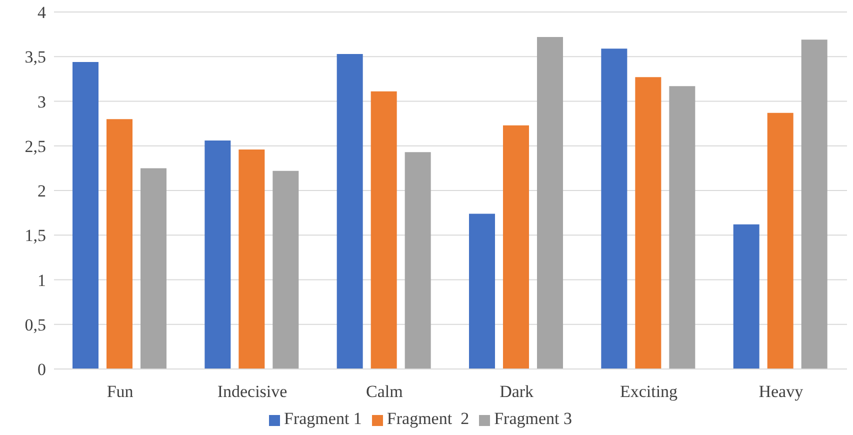  What do you see at coordinates (42, 102) in the screenshot?
I see `y-tick-label: 3` at bounding box center [42, 102].